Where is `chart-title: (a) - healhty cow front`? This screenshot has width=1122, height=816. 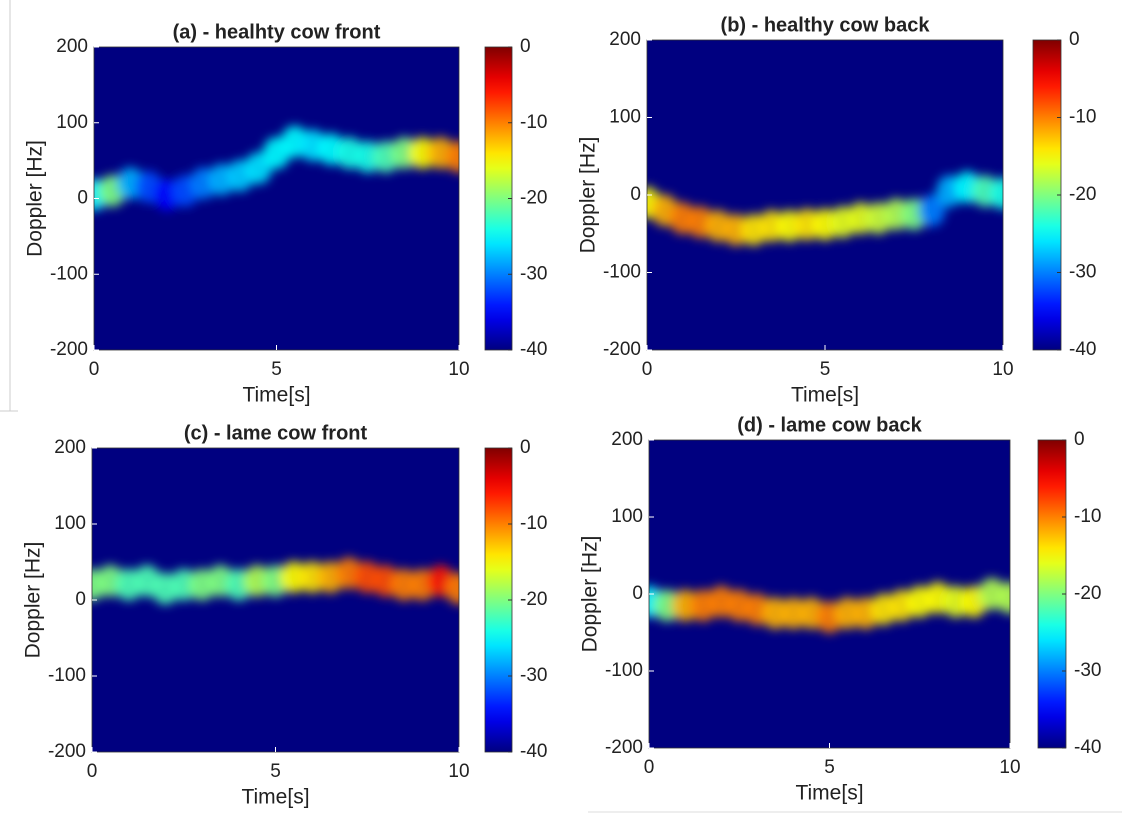
chart-title: (a) - healhty cow front is located at coordinates (277, 32).